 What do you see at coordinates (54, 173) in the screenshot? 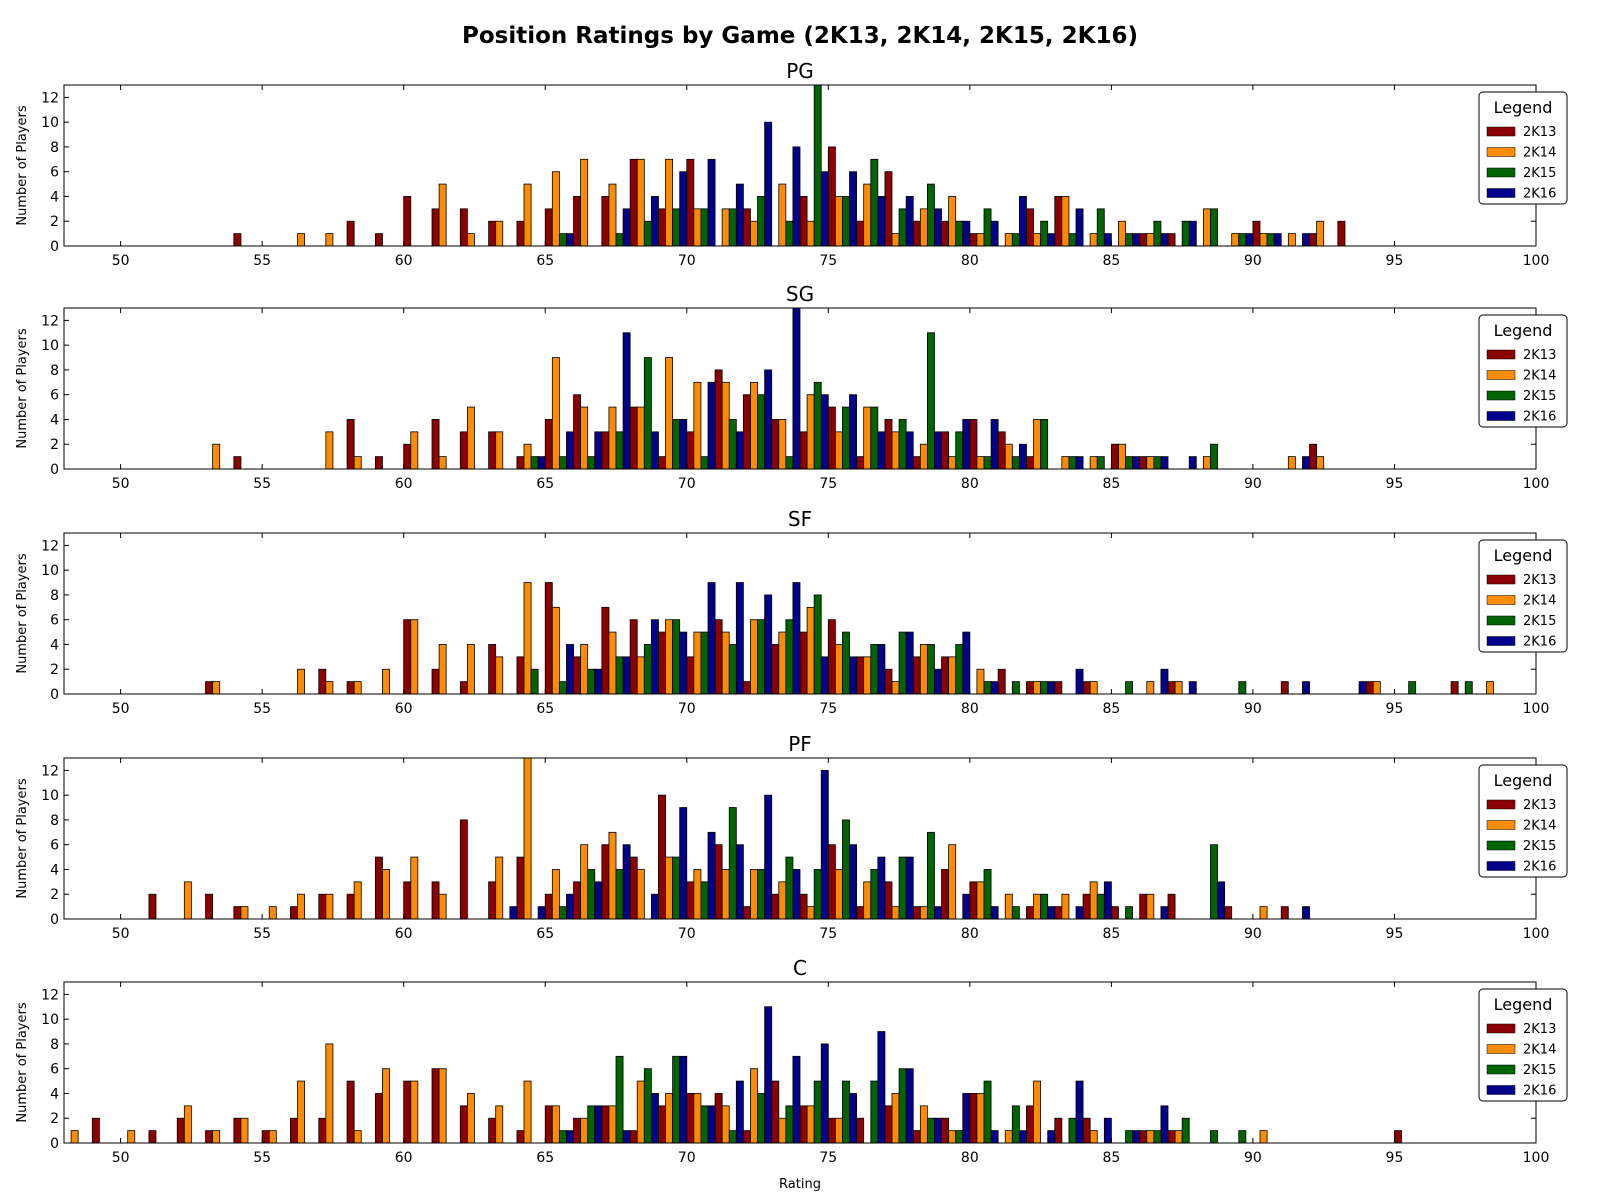
I see `y-tick-label: 6` at bounding box center [54, 173].